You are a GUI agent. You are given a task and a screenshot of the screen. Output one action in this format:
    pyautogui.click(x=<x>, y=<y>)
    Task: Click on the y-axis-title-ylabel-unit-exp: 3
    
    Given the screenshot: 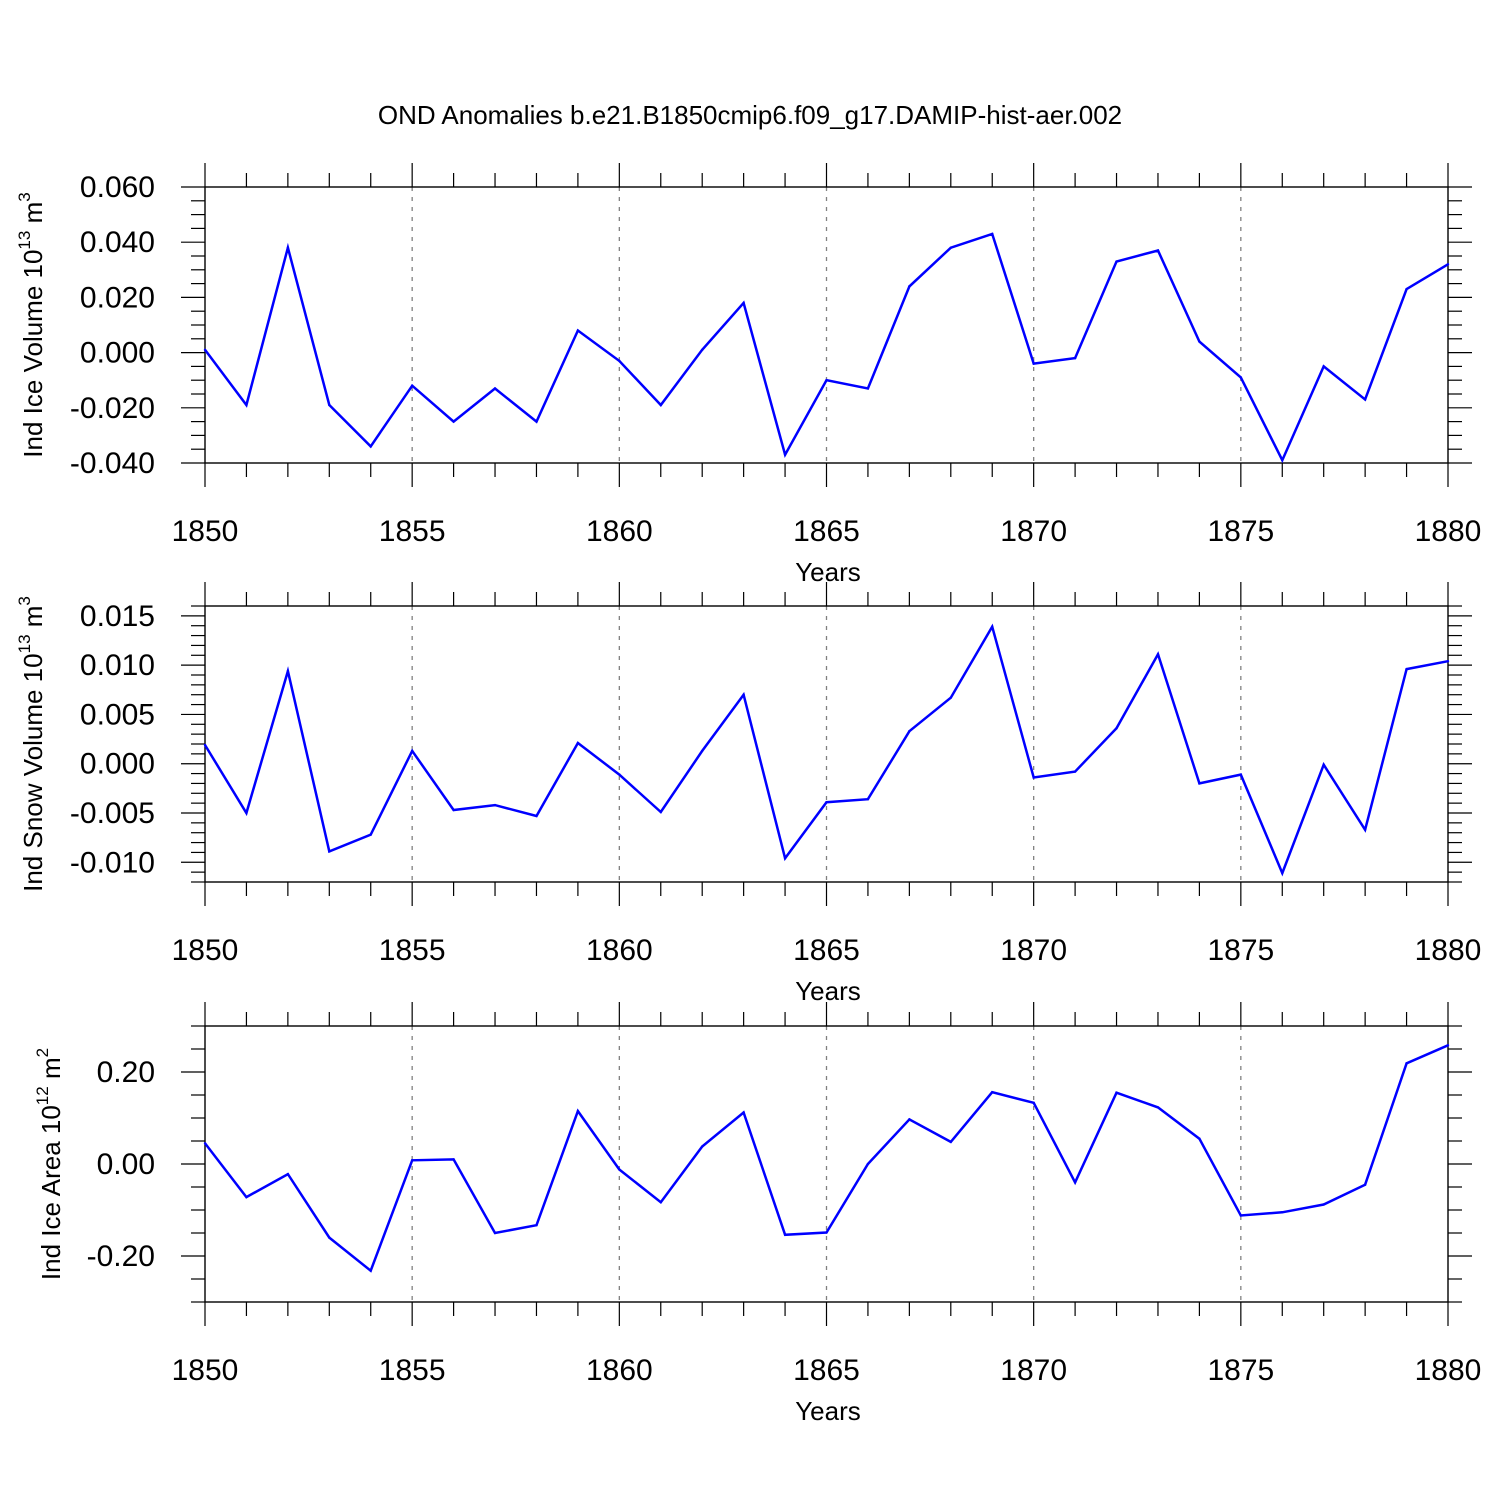 What is the action you would take?
    pyautogui.click(x=24, y=196)
    